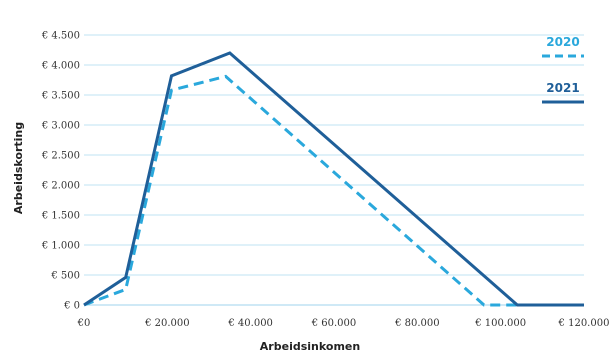  What do you see at coordinates (417, 323) in the screenshot?
I see `x-tick-label: € 80.000` at bounding box center [417, 323].